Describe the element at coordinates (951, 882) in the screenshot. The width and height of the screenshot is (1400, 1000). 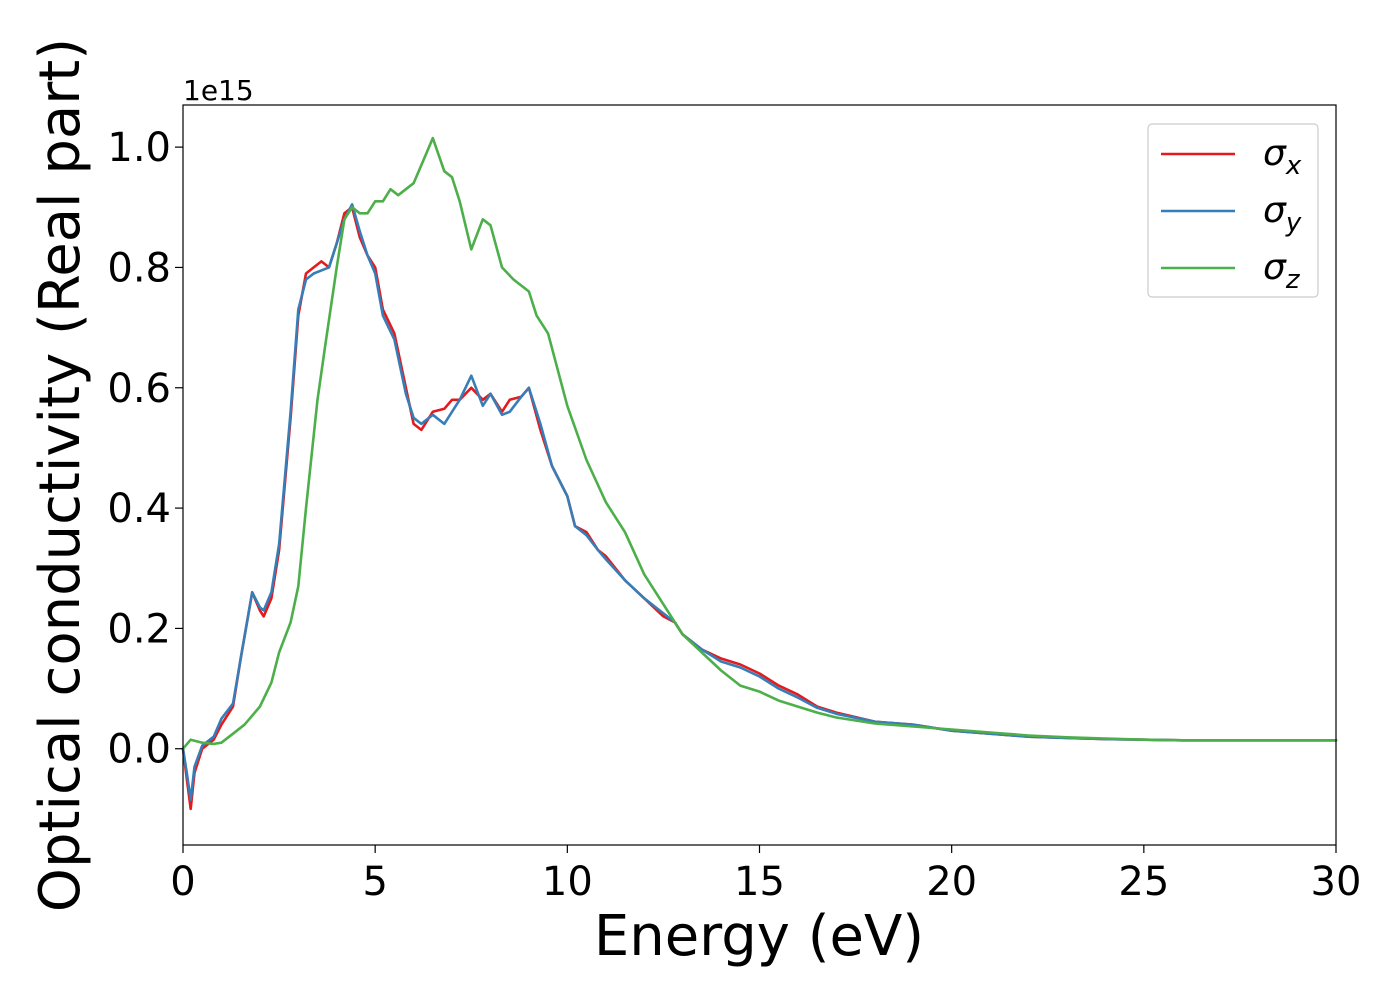
I see `x-tick-label: 20` at that location.